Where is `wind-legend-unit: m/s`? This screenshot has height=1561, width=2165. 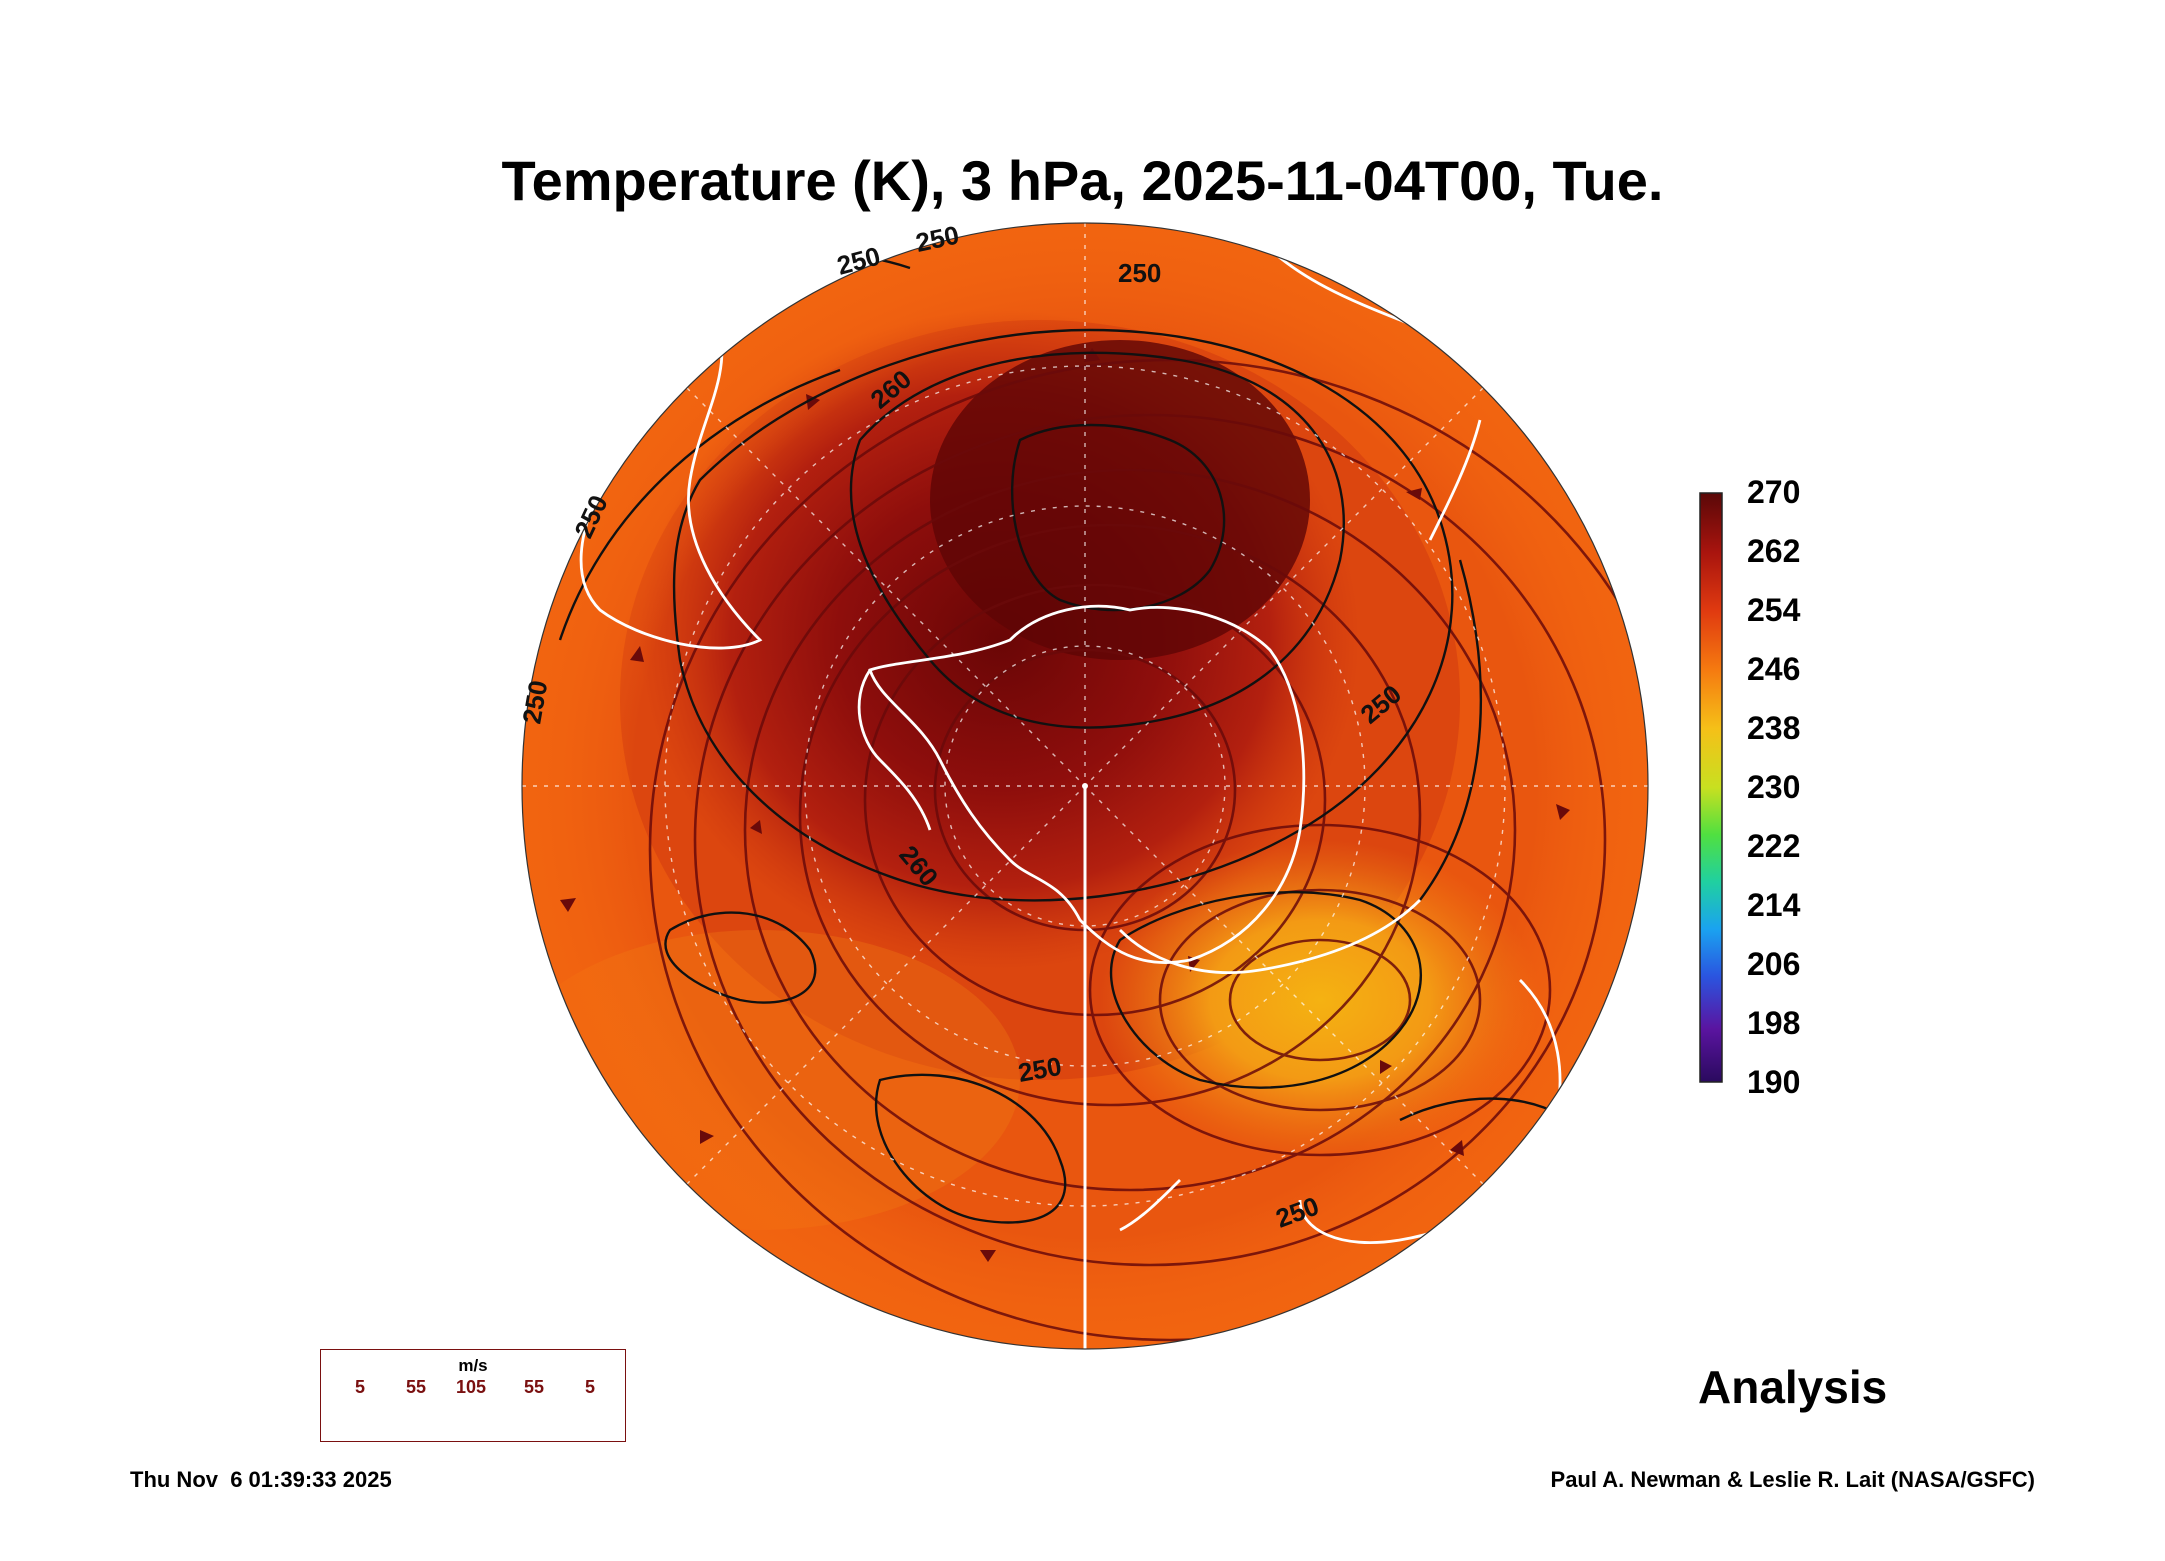 wind-legend-unit: m/s is located at coordinates (473, 1365).